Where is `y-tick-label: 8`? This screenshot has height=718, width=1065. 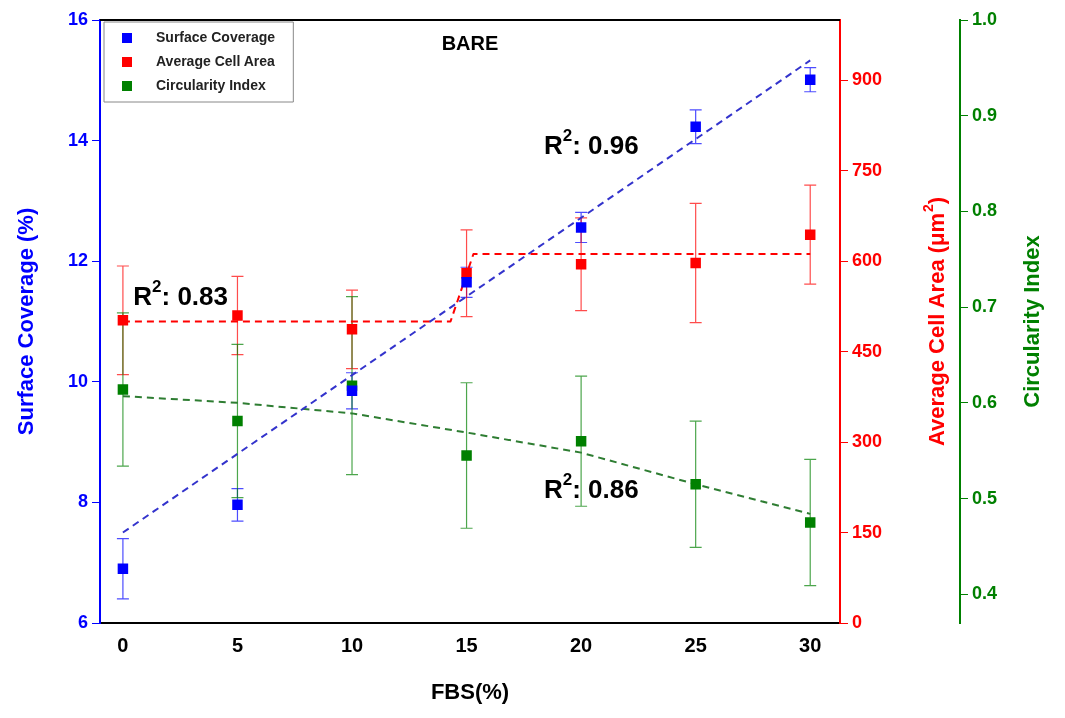 y-tick-label: 8 is located at coordinates (82, 501).